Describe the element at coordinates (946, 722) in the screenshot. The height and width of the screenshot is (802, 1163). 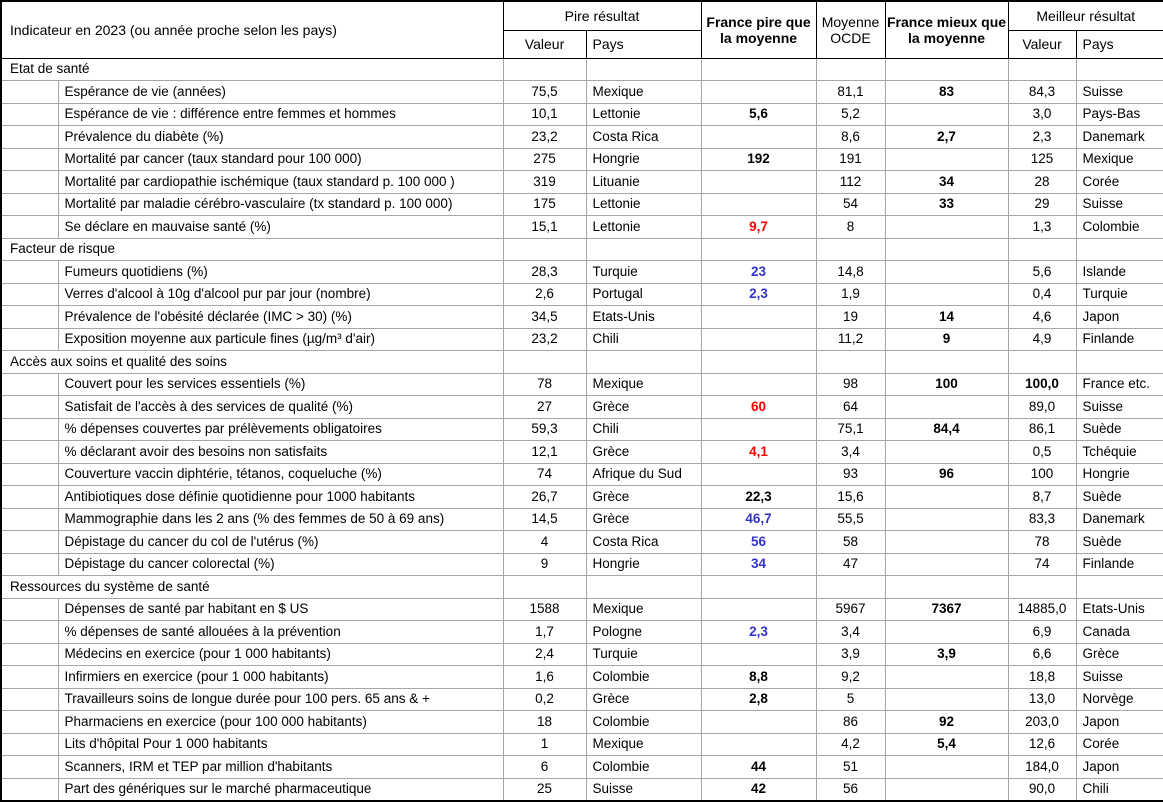
I see `france-better-cell: 92` at that location.